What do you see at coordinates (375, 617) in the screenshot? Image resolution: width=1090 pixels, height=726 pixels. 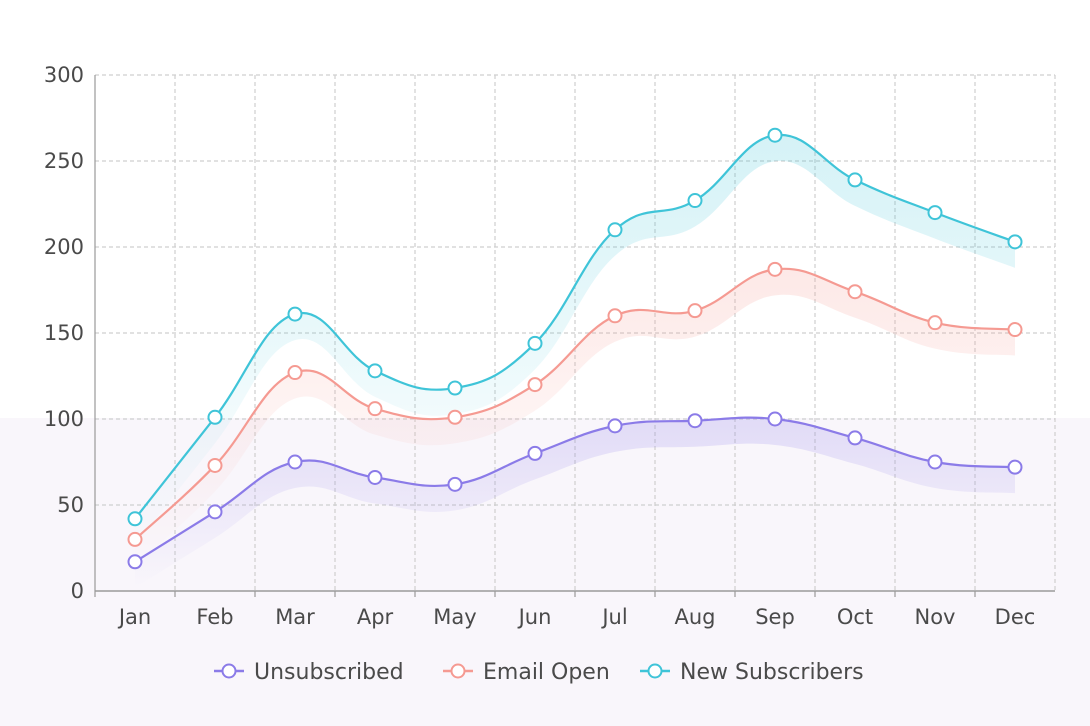 I see `x-tick-label: Apr` at bounding box center [375, 617].